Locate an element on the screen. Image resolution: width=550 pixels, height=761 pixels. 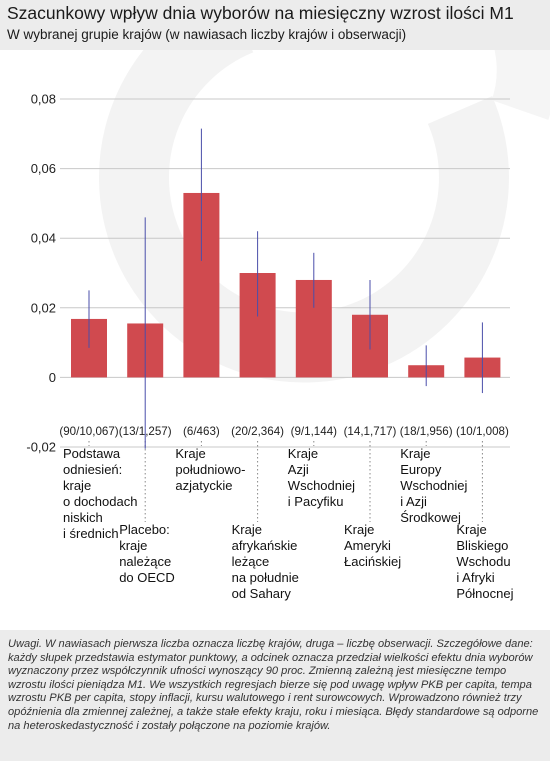
category-label: należące is located at coordinates (145, 561).